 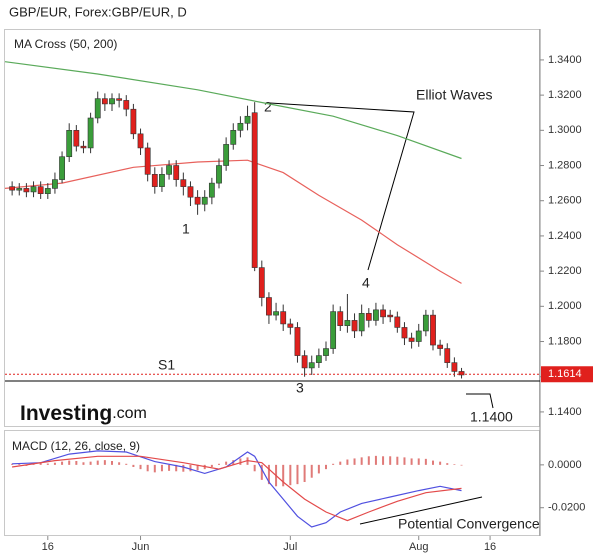 I want to click on y-tick-label: 1.3200, so click(x=565, y=95).